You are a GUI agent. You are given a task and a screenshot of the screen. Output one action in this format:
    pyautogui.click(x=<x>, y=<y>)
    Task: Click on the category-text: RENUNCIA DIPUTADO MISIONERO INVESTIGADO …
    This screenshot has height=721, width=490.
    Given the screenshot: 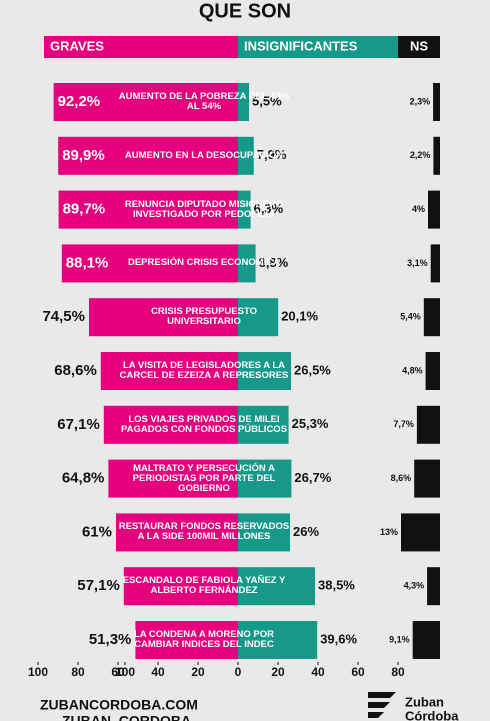 What is the action you would take?
    pyautogui.click(x=204, y=209)
    